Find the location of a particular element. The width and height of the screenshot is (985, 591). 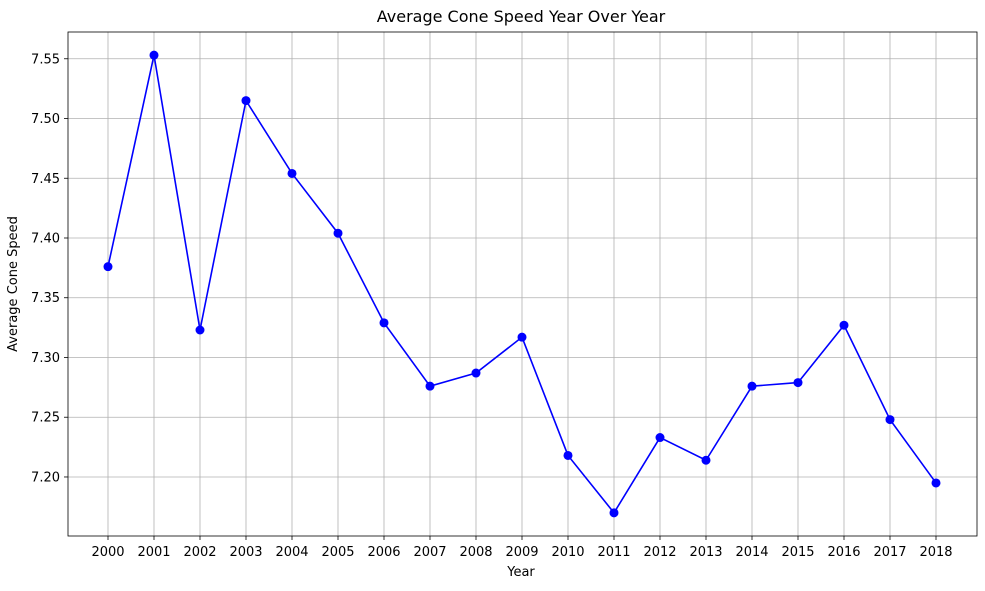

x-tick-label: 2002 is located at coordinates (199, 552).